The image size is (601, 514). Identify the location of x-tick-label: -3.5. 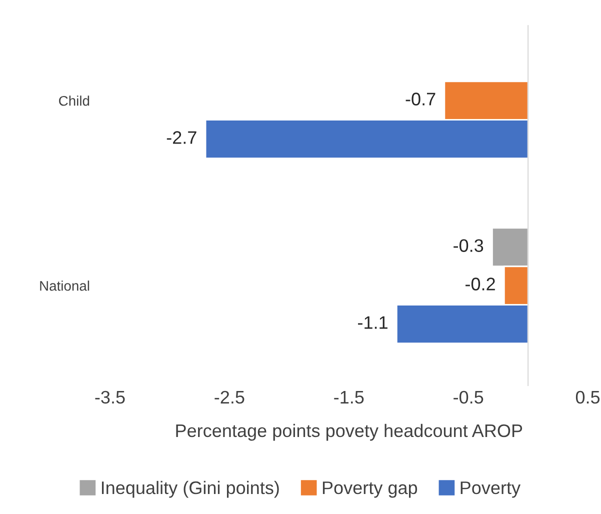
(110, 397).